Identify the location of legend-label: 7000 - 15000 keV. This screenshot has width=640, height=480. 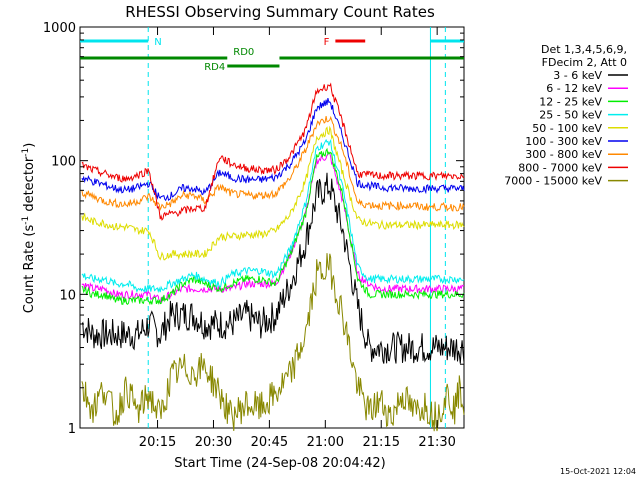
(553, 181).